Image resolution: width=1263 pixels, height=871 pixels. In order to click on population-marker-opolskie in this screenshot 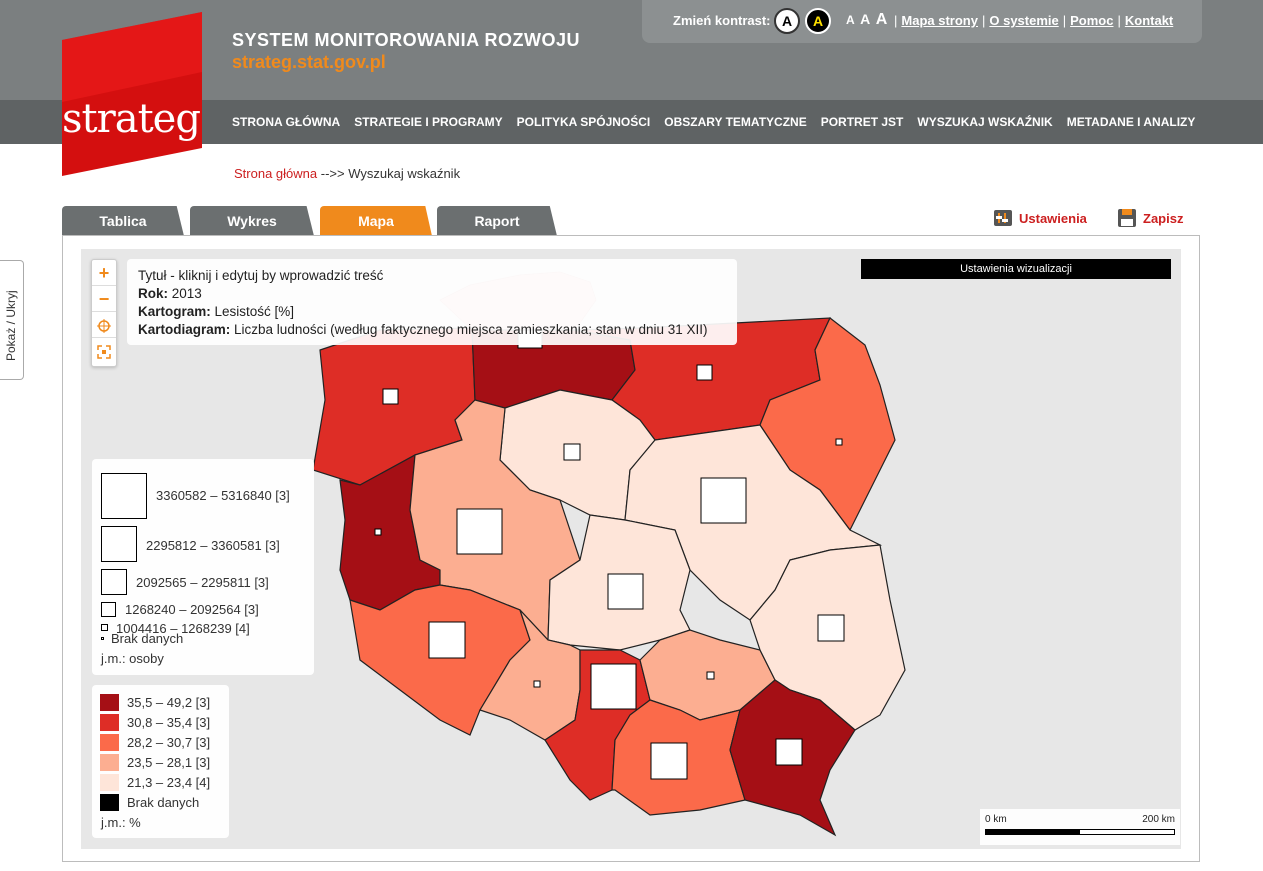, I will do `click(537, 684)`.